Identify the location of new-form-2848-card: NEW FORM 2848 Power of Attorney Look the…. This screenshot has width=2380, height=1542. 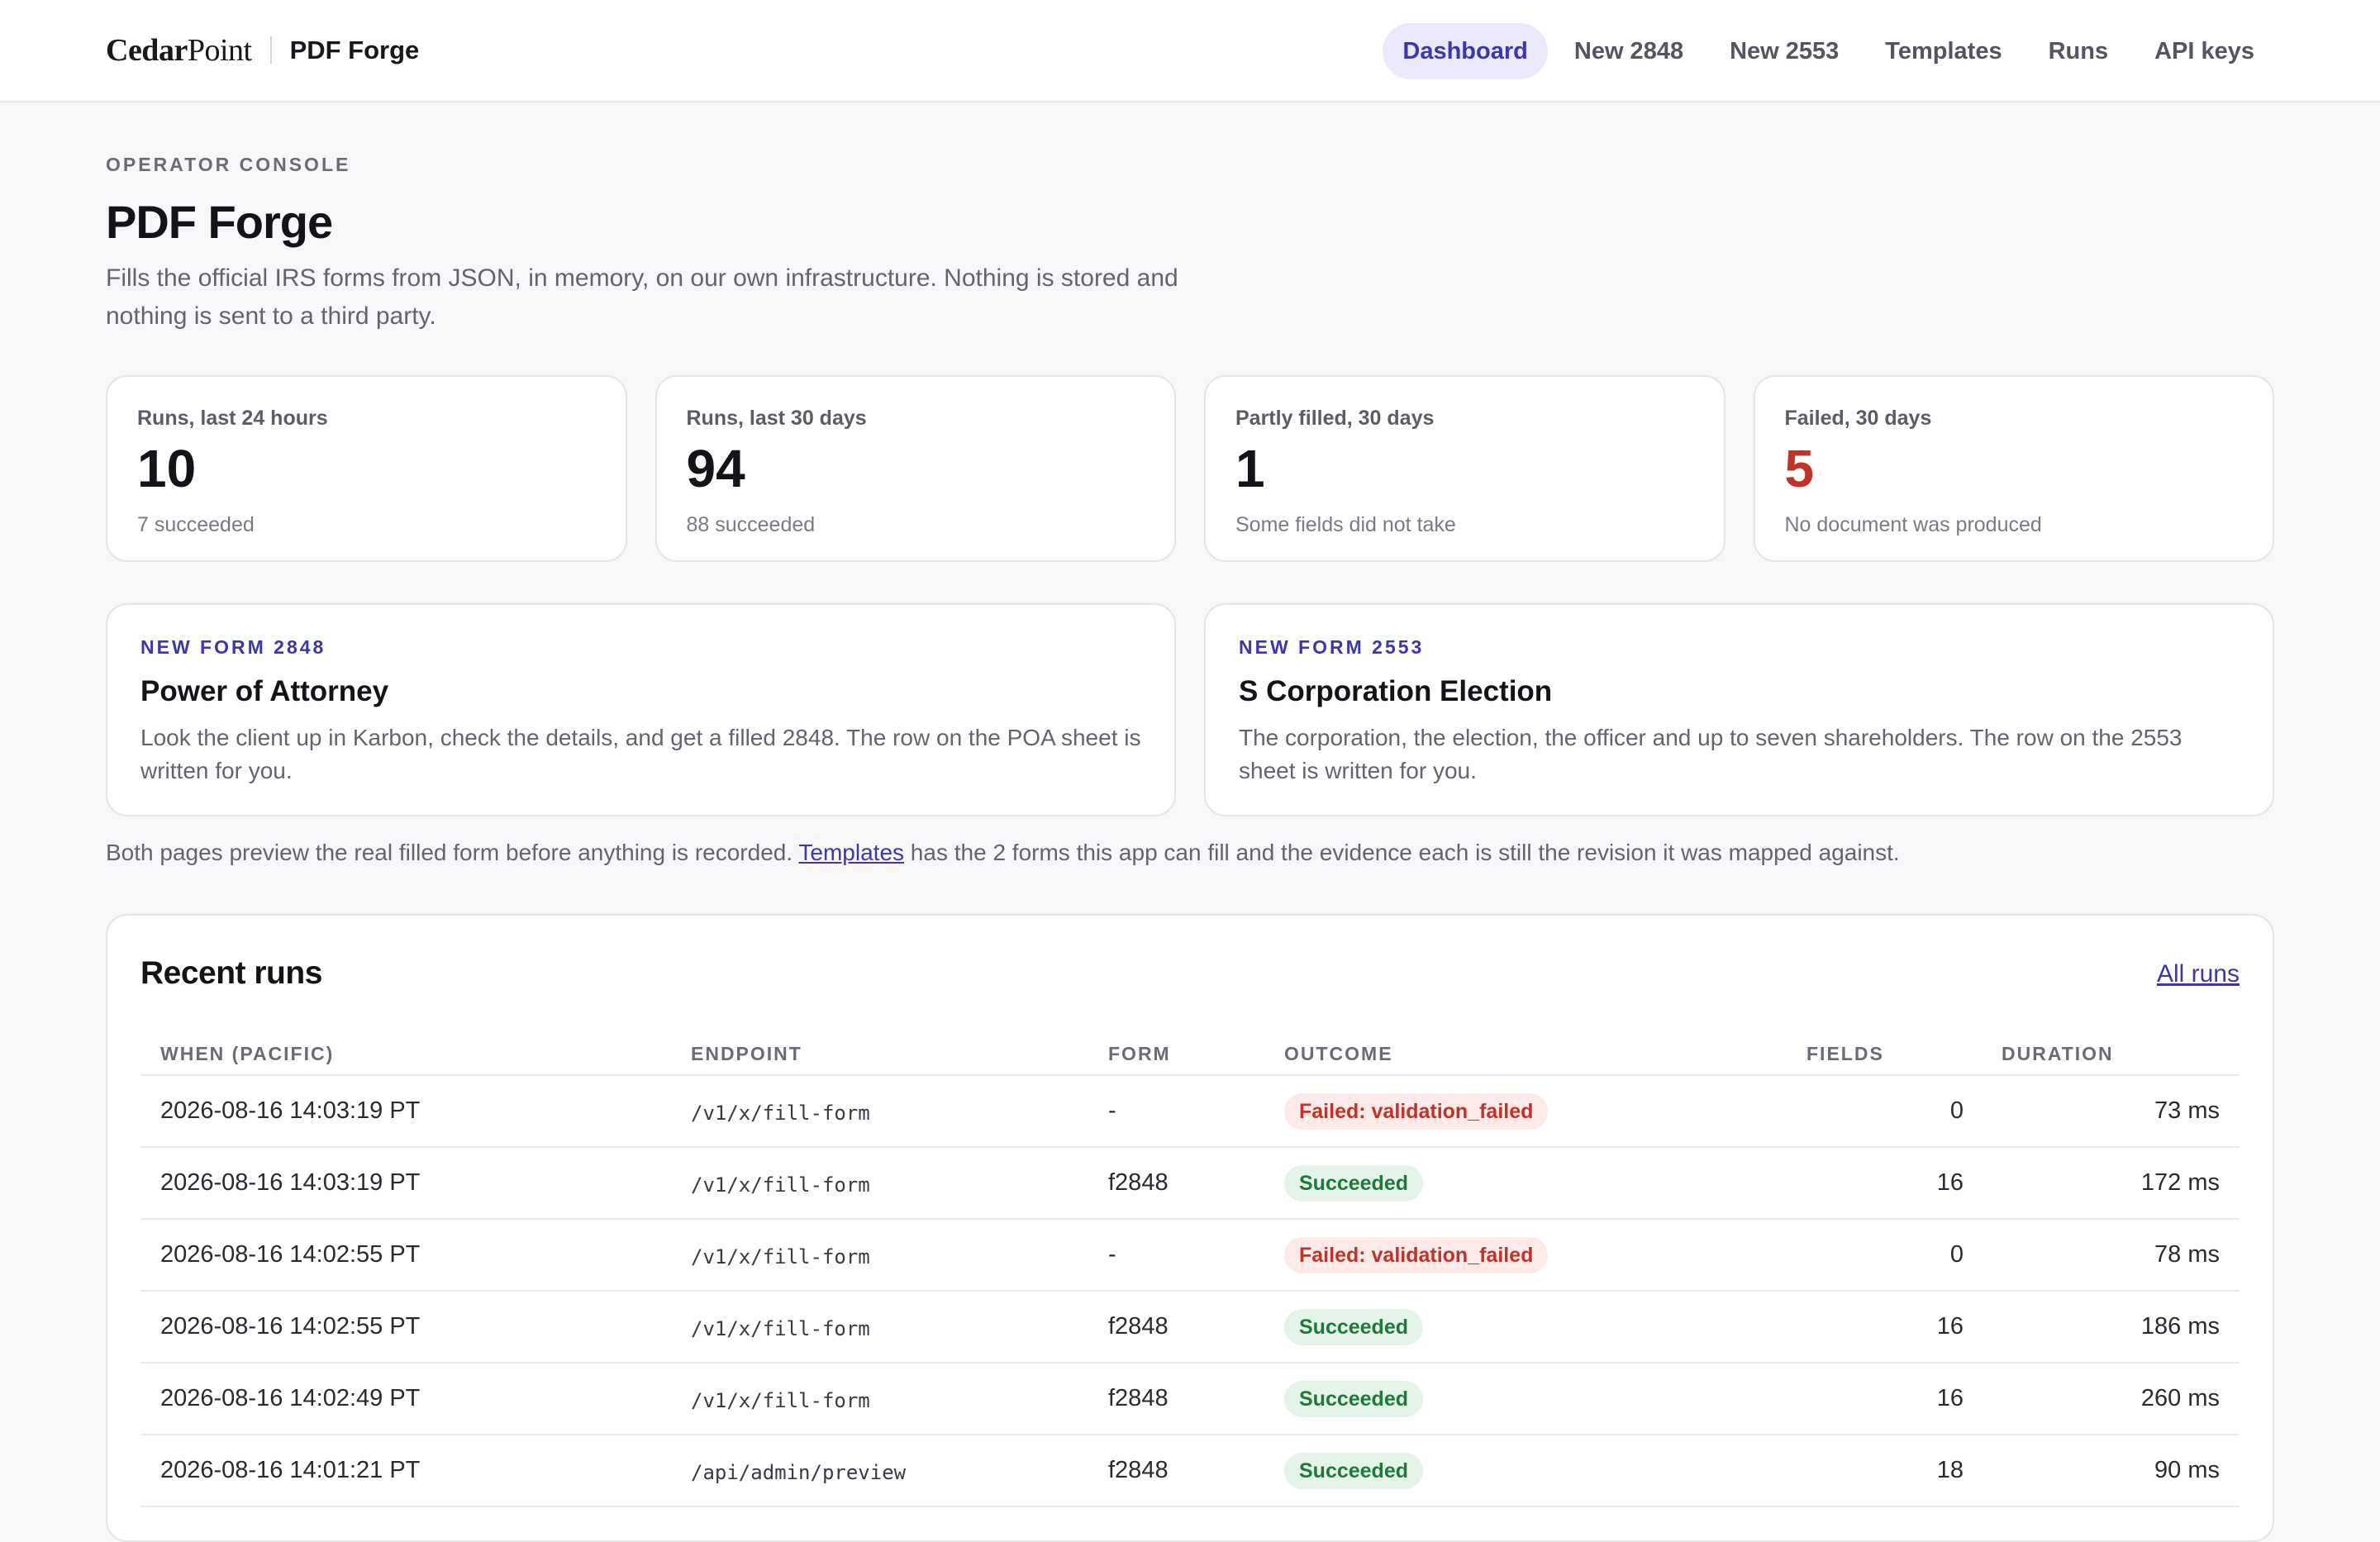
(641, 709).